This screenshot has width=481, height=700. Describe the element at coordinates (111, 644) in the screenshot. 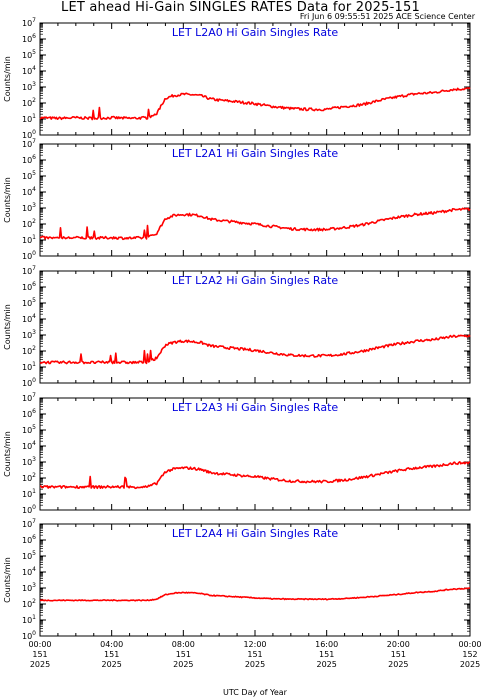

I see `x-tick-label: 04:00` at that location.